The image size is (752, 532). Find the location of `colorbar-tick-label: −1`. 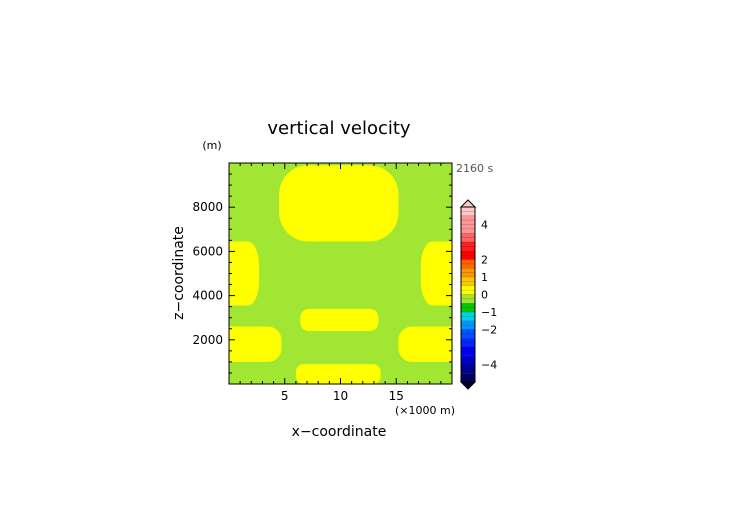

colorbar-tick-label: −1 is located at coordinates (489, 312).